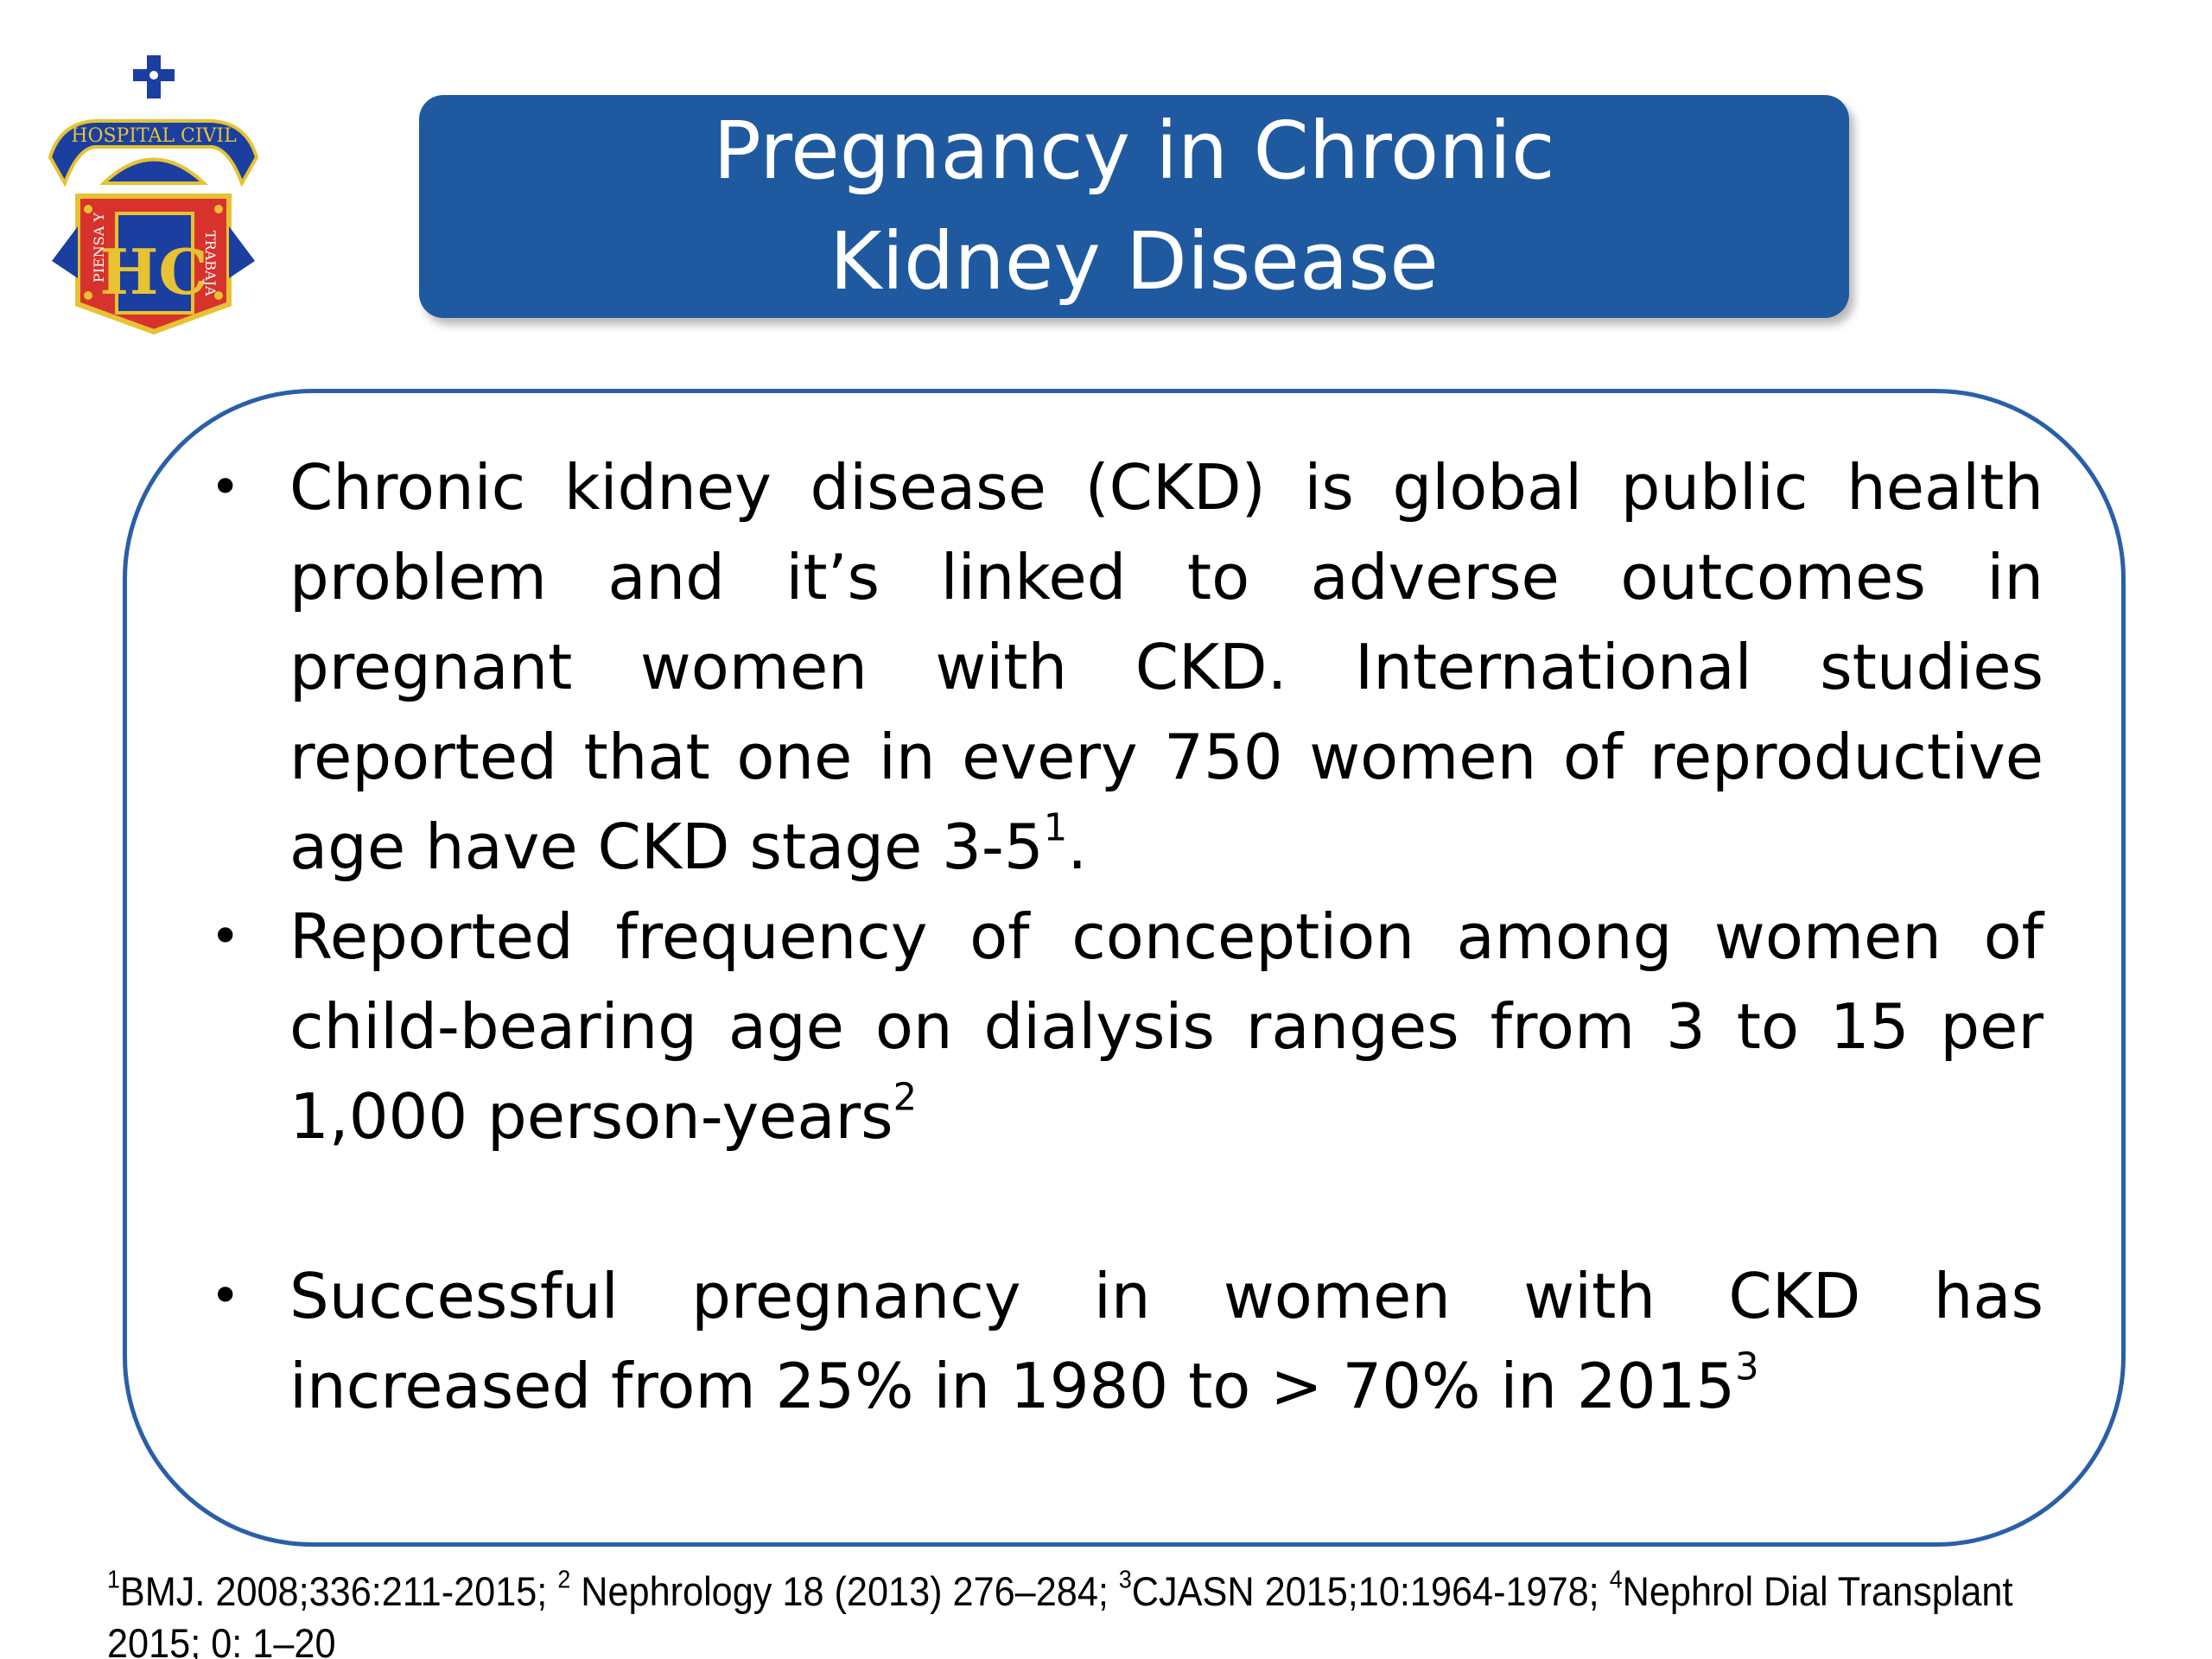  What do you see at coordinates (154, 136) in the screenshot?
I see `logo-banner-text: HOSPITAL CIVIL` at bounding box center [154, 136].